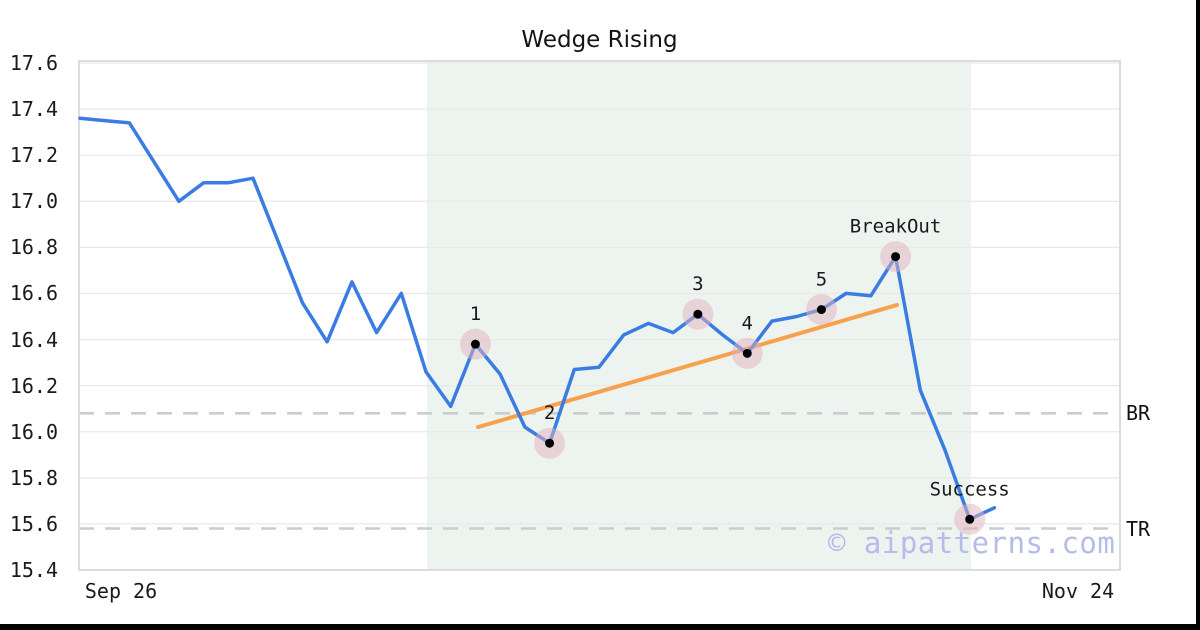 This screenshot has height=630, width=1200. I want to click on y-tick-label: 15.6, so click(33, 523).